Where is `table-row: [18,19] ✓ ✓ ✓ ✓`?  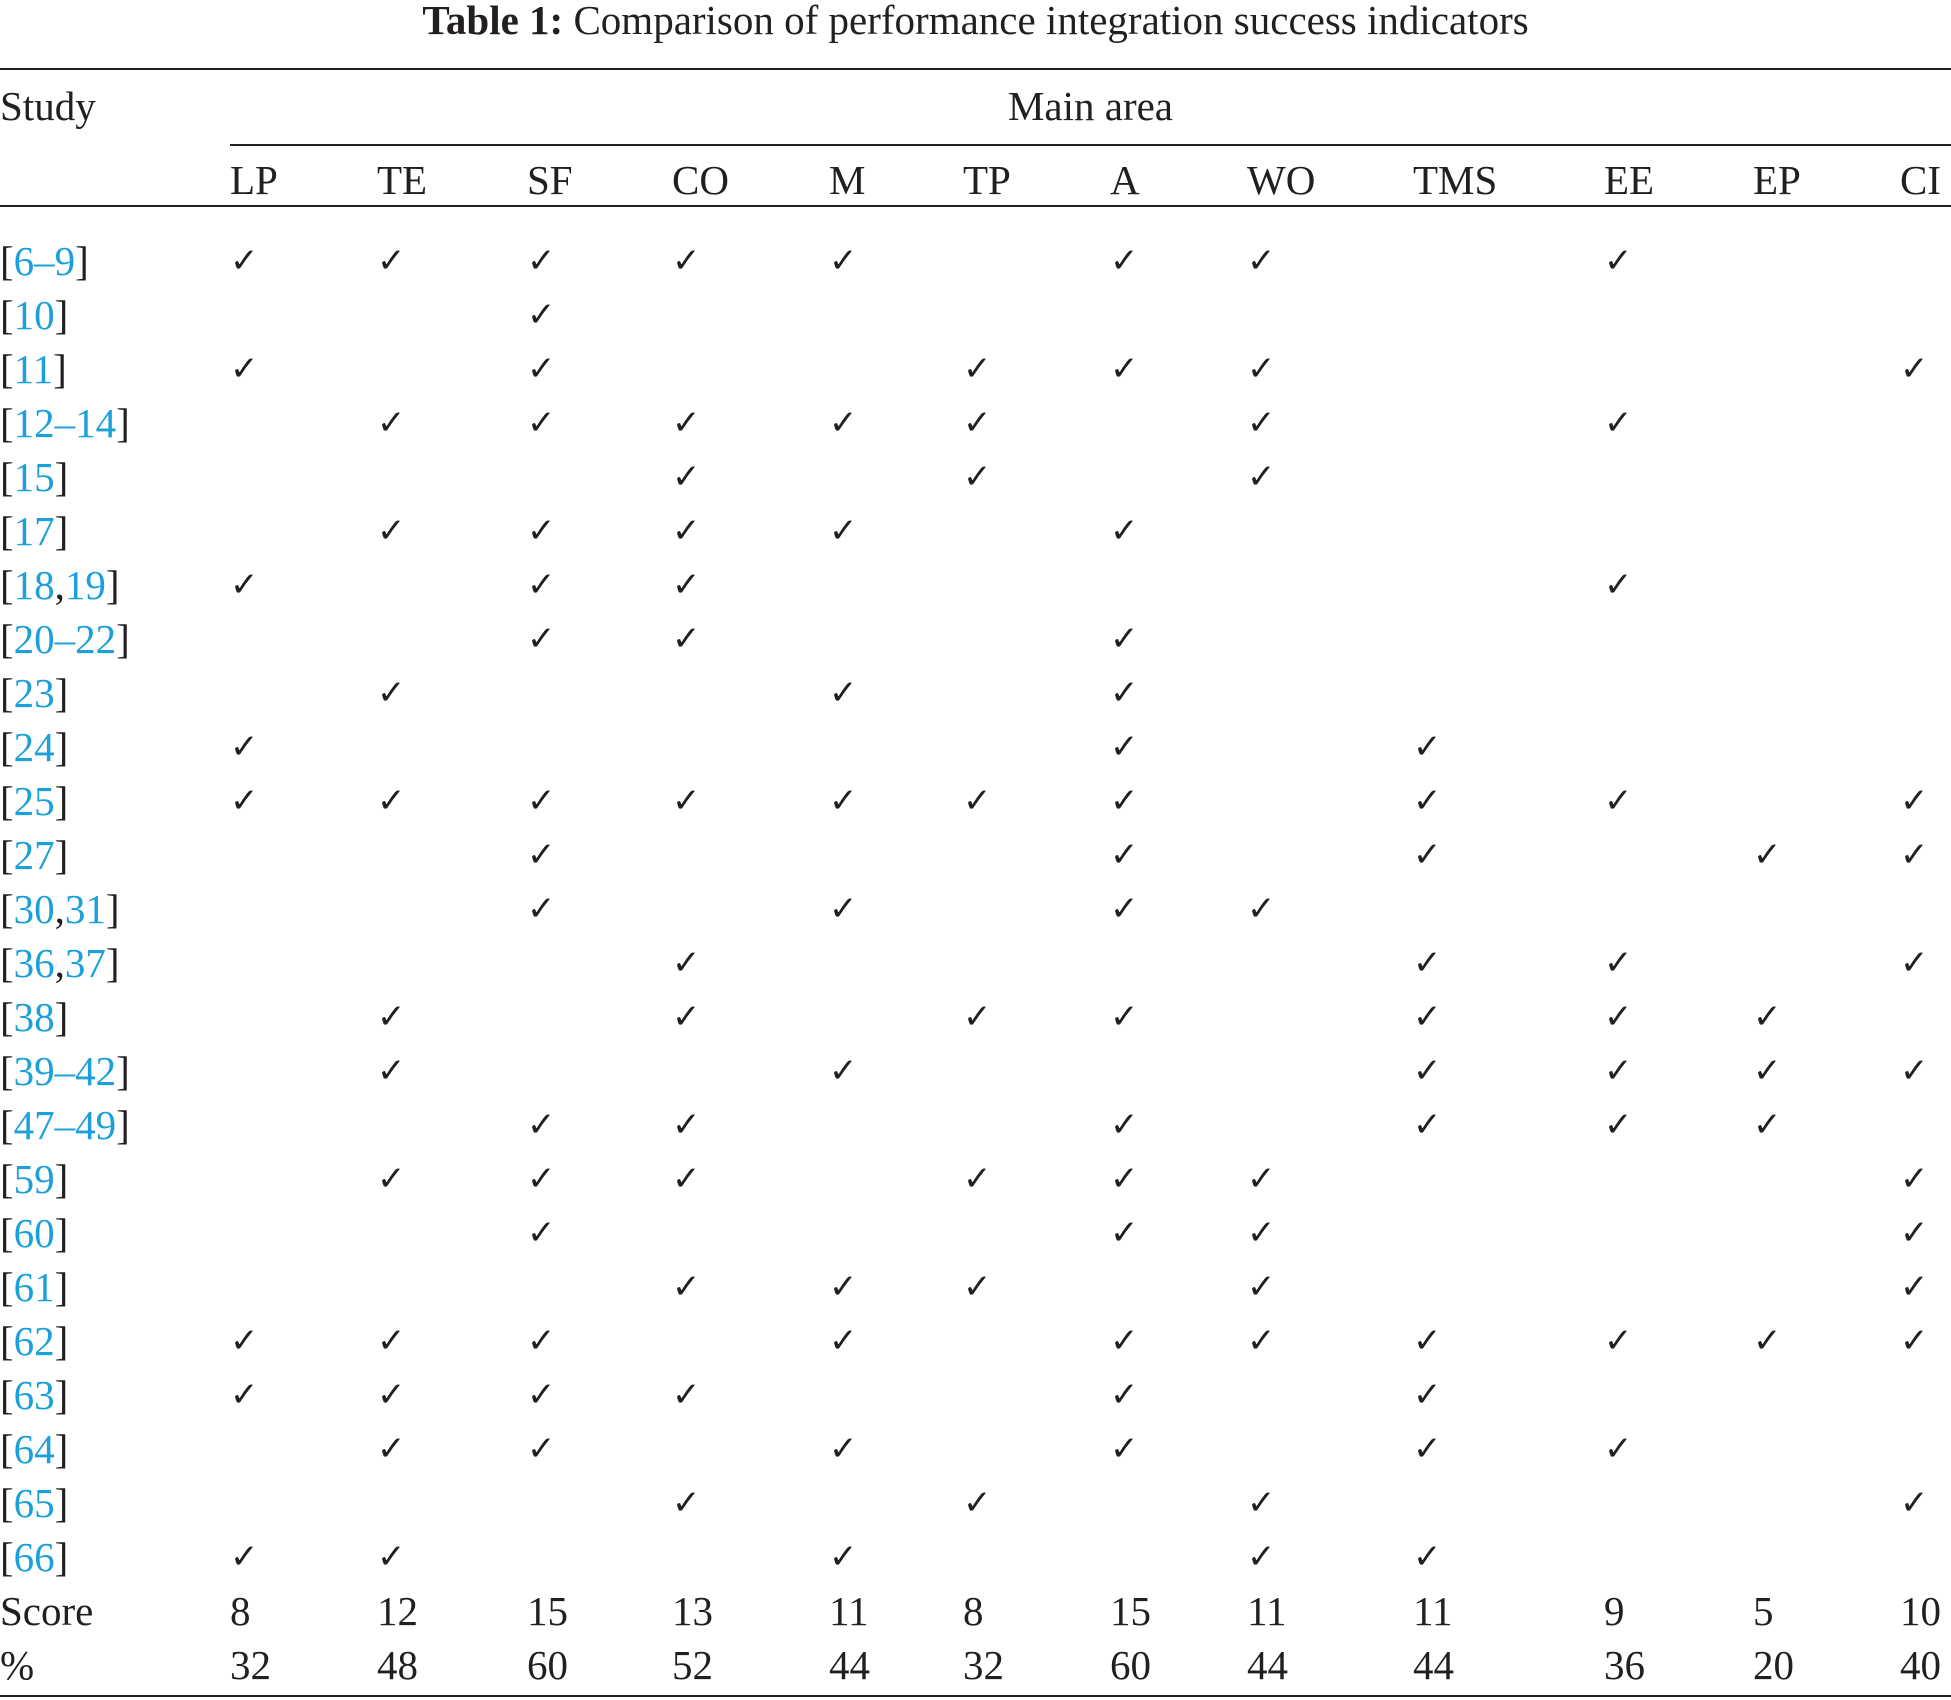
table-row: [18,19] ✓ ✓ ✓ ✓ is located at coordinates (975, 585).